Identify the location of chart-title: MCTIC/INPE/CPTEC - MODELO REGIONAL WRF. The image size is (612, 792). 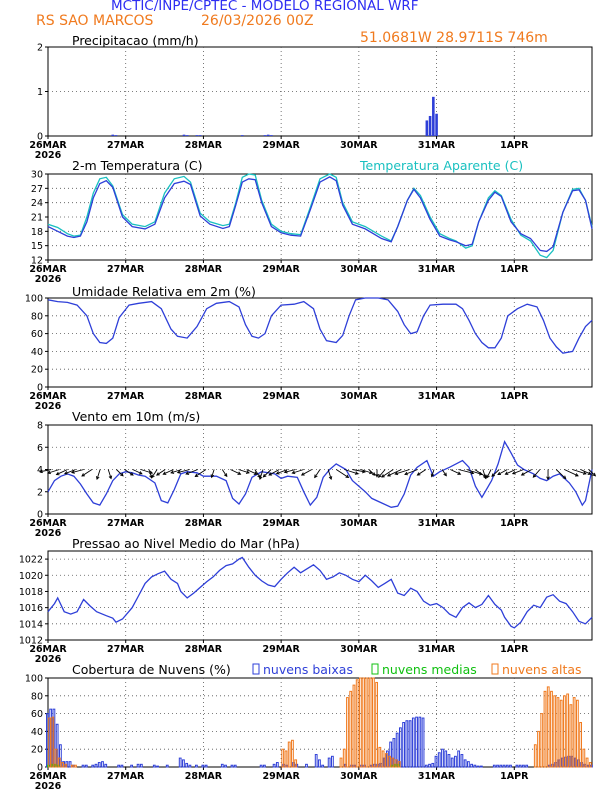
(265, 7).